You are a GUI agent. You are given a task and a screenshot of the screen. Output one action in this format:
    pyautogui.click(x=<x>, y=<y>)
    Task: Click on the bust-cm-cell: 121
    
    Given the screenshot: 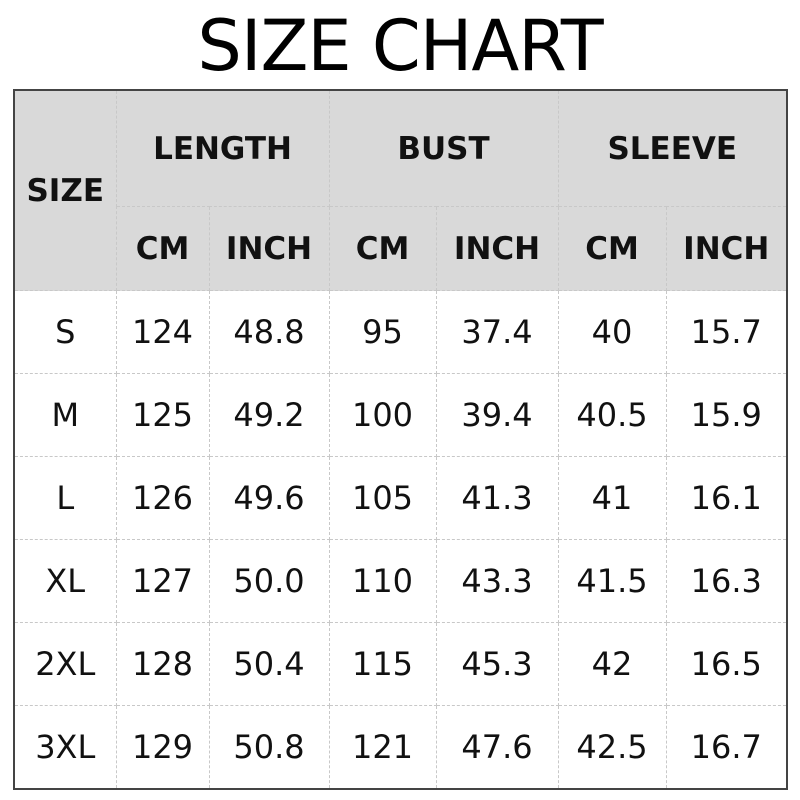 What is the action you would take?
    pyautogui.click(x=382, y=747)
    